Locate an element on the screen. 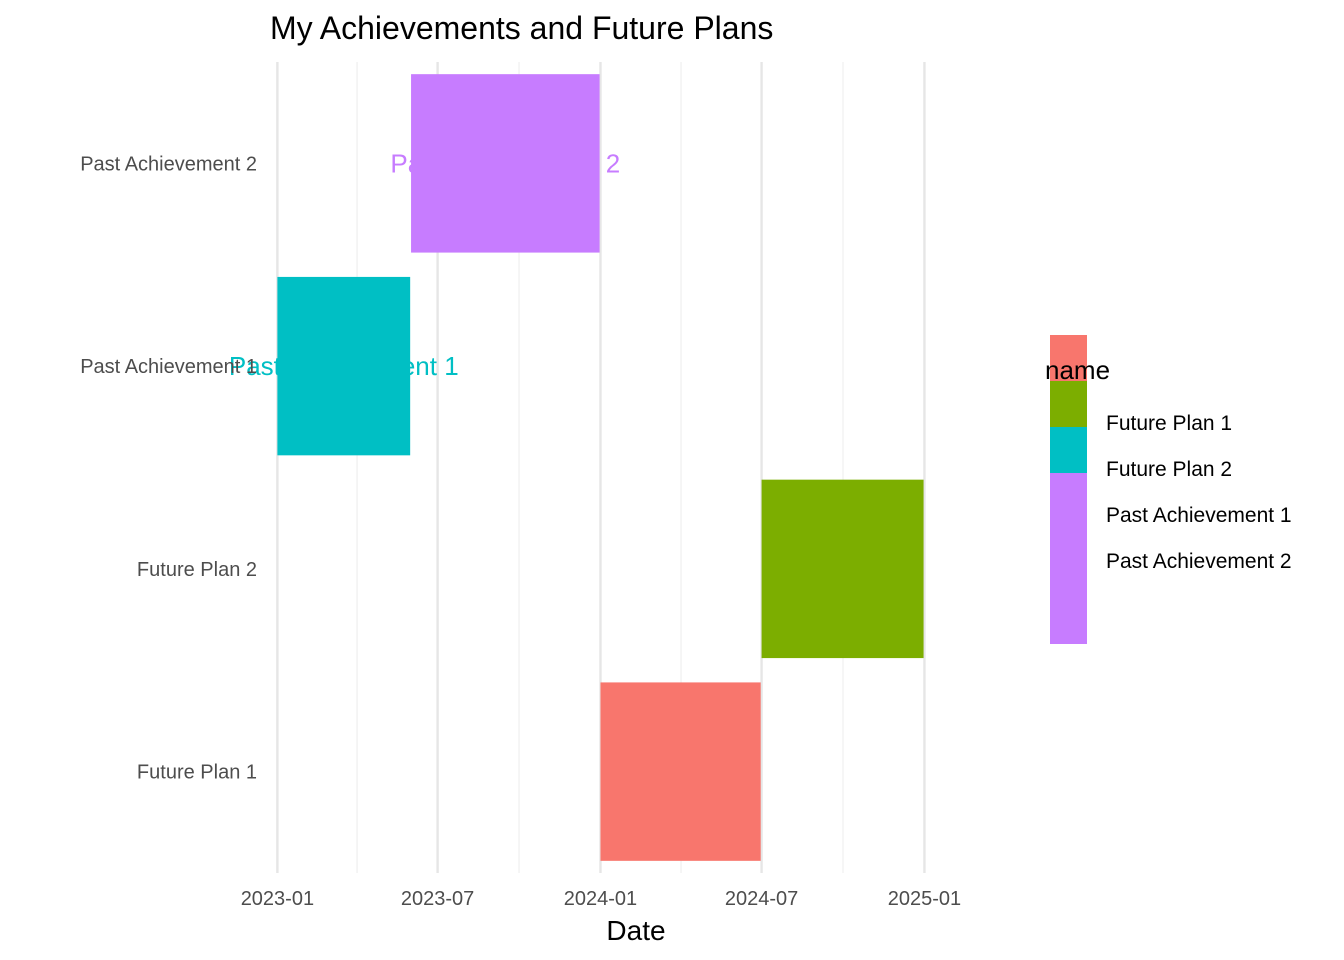  chart-title: My Achievements and Future Plans is located at coordinates (521, 28).